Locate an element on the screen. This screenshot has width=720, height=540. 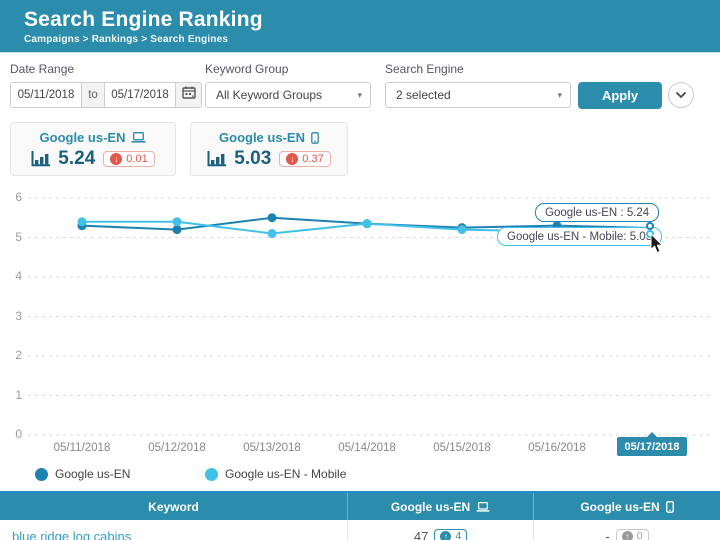
y-axis-label: 4 is located at coordinates (18, 276).